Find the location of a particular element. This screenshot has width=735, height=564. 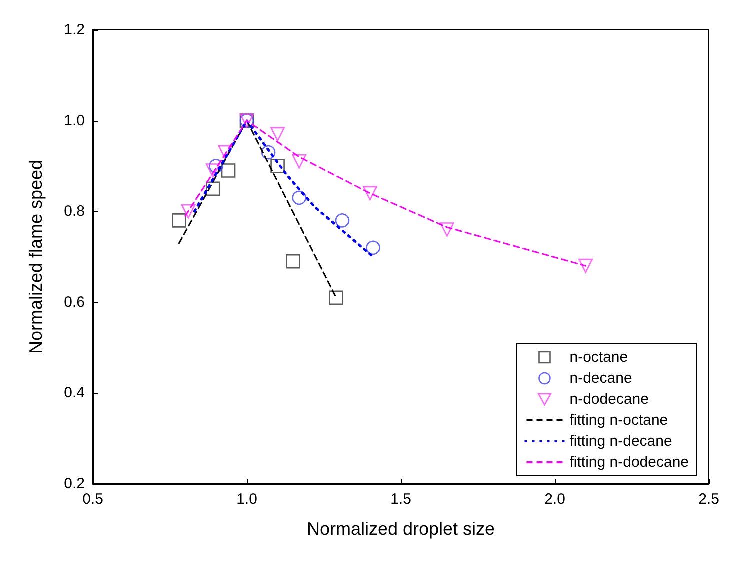

y-tick-label: 0.4 is located at coordinates (74, 393).